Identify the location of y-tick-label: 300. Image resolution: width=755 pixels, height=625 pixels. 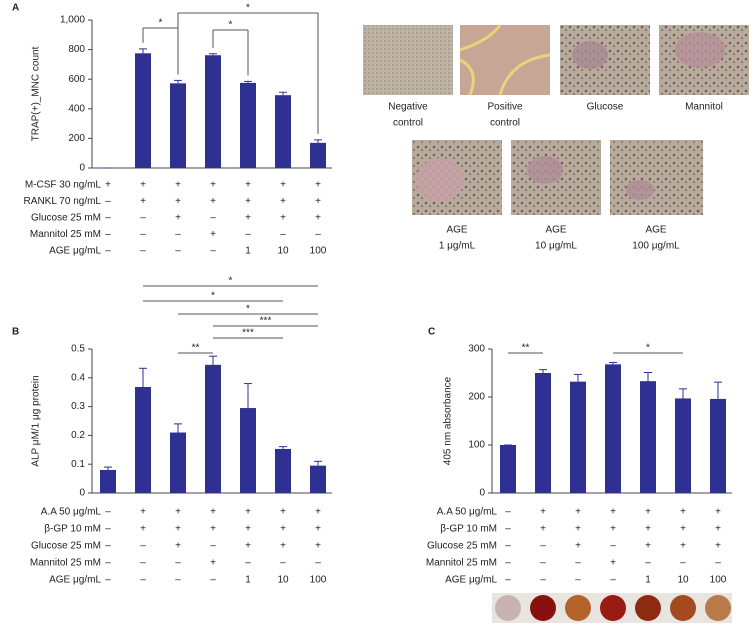
(476, 349).